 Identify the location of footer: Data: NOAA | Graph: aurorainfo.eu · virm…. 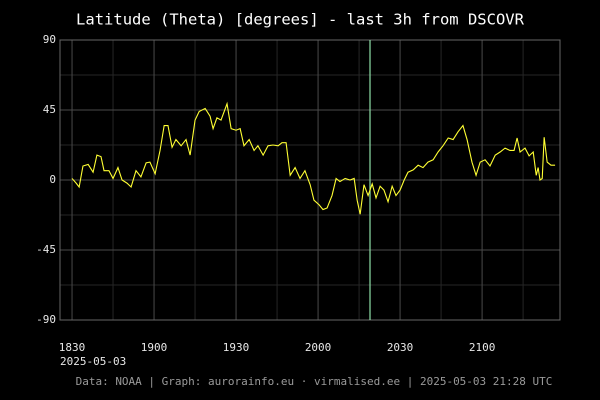
(314, 381).